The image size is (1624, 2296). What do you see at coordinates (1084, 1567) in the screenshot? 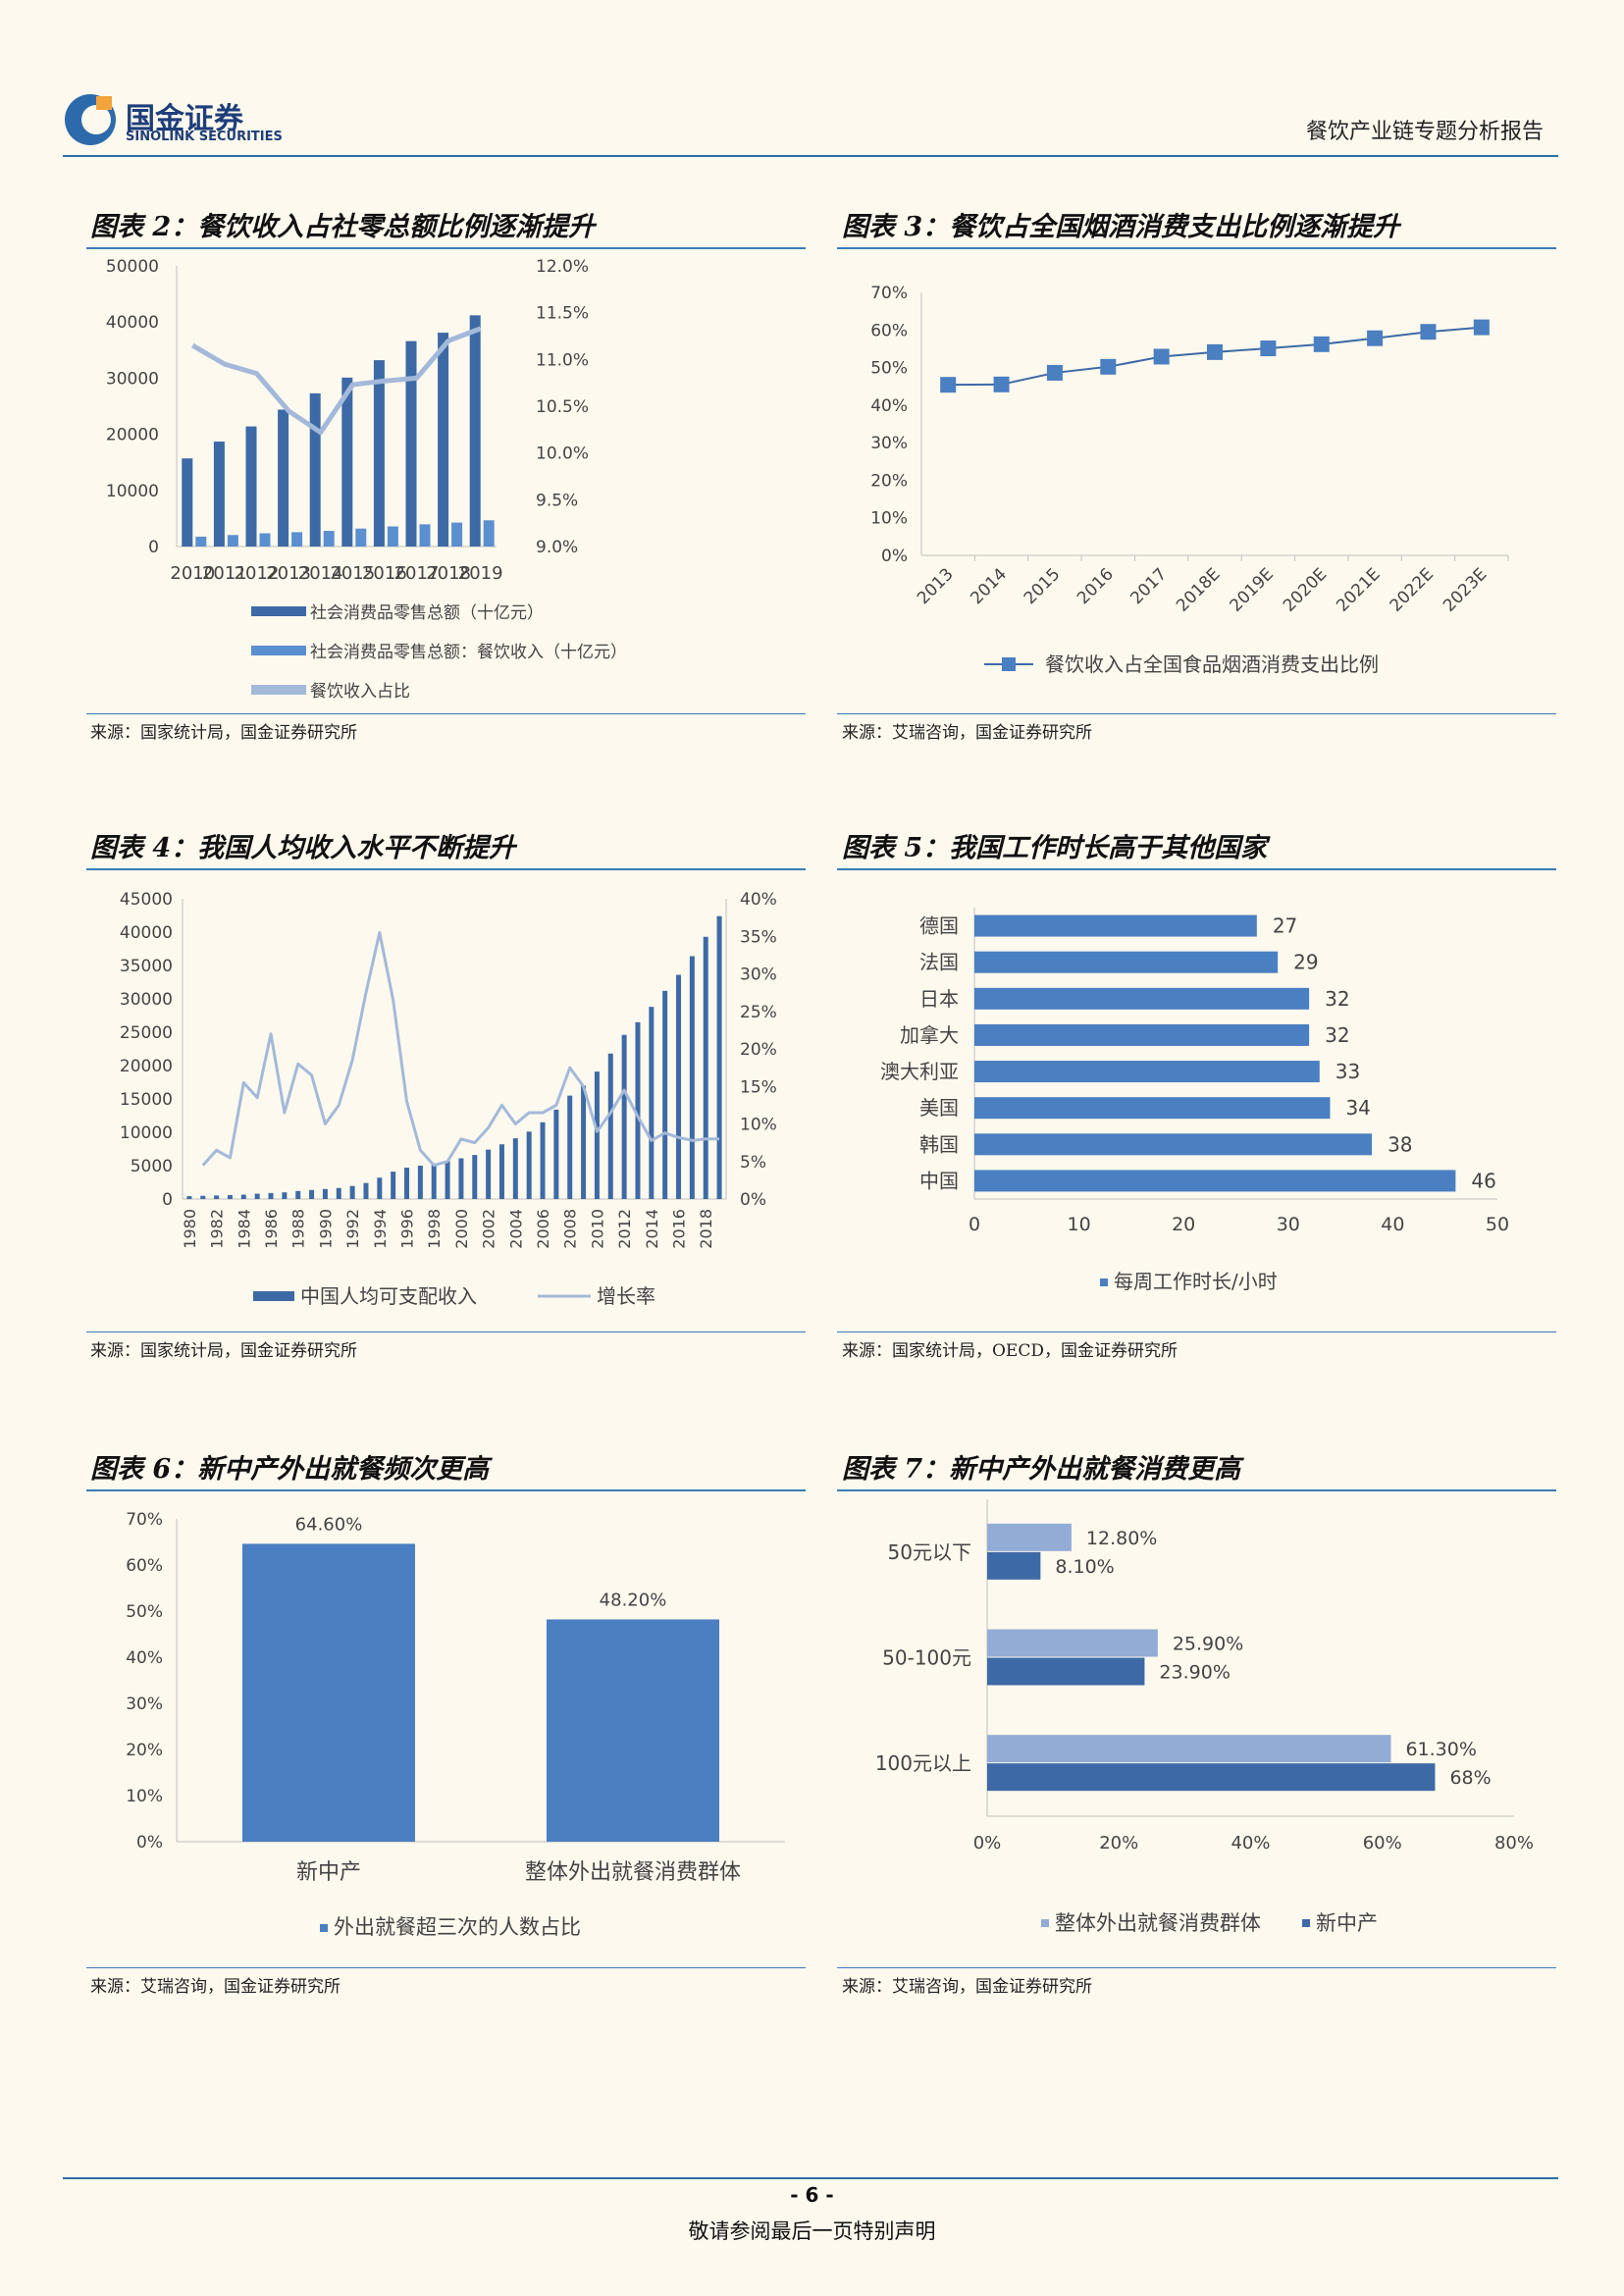
I see `data-label: 8.10%` at bounding box center [1084, 1567].